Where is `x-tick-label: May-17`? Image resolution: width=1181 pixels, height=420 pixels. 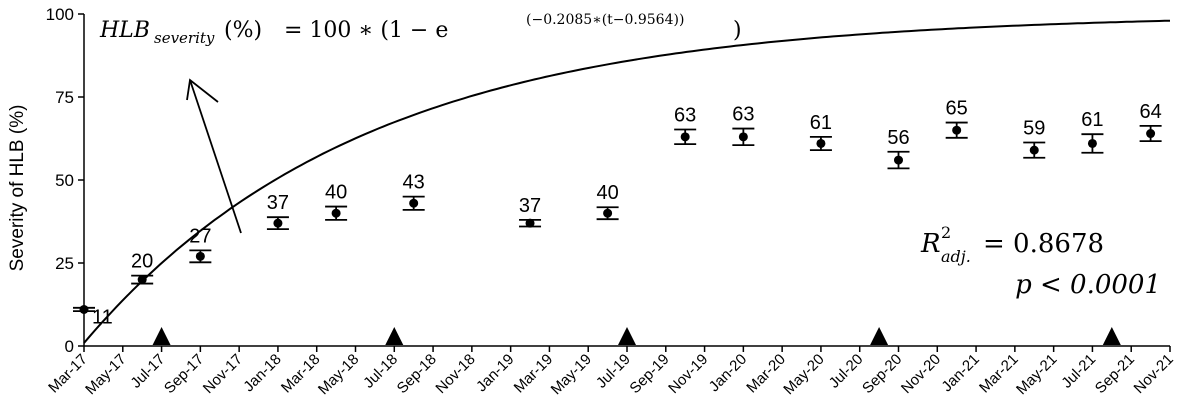
x-tick-label: May-17 is located at coordinates (105, 374).